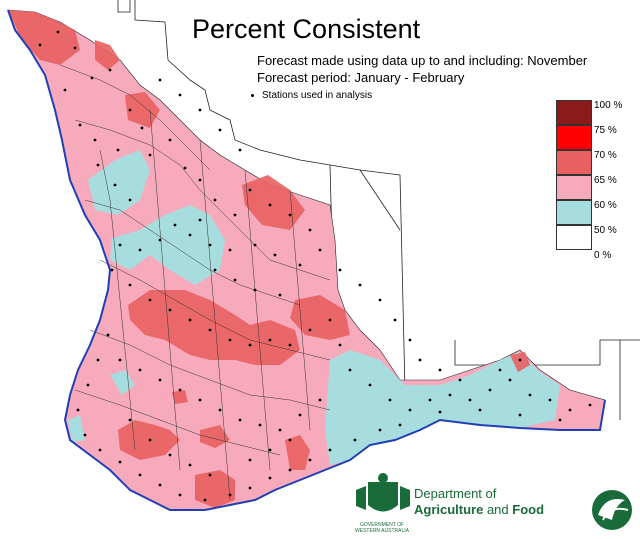  I want to click on legend-label-70: 70 %, so click(605, 155).